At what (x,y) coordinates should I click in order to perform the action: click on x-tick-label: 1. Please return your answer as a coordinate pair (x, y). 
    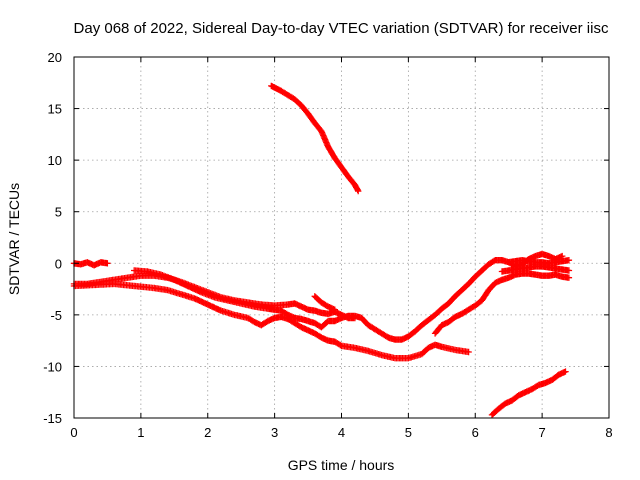
    Looking at the image, I should click on (140, 432).